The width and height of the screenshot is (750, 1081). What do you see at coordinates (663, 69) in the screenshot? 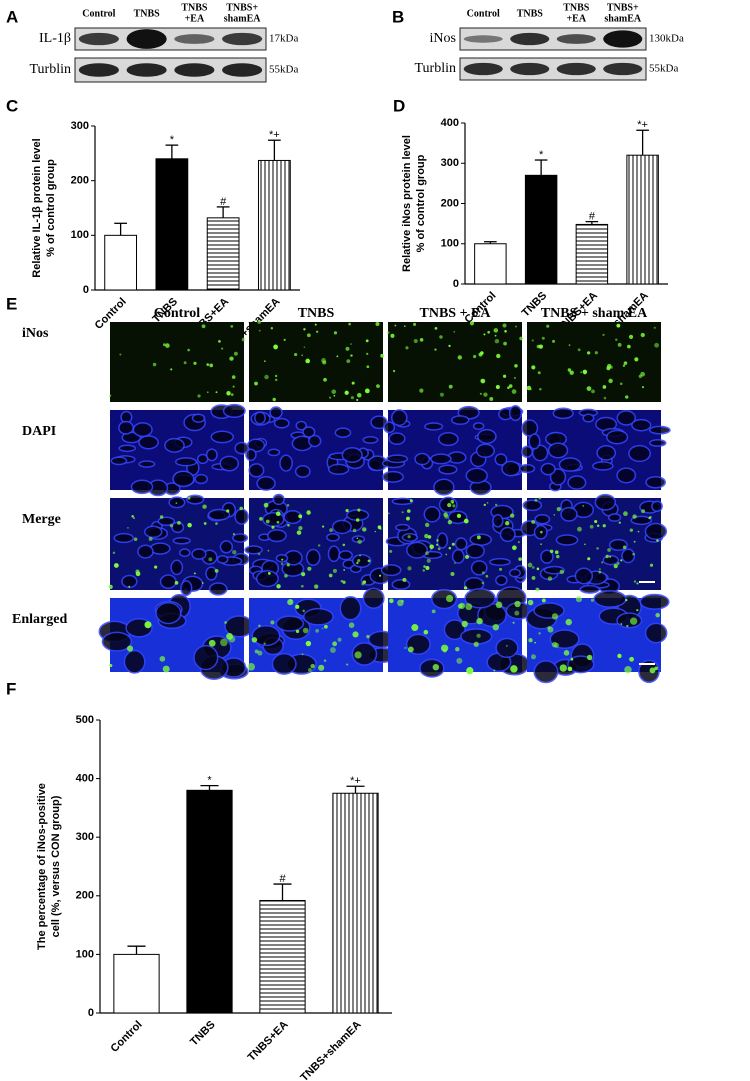
I see `size-label: 55kDa` at bounding box center [663, 69].